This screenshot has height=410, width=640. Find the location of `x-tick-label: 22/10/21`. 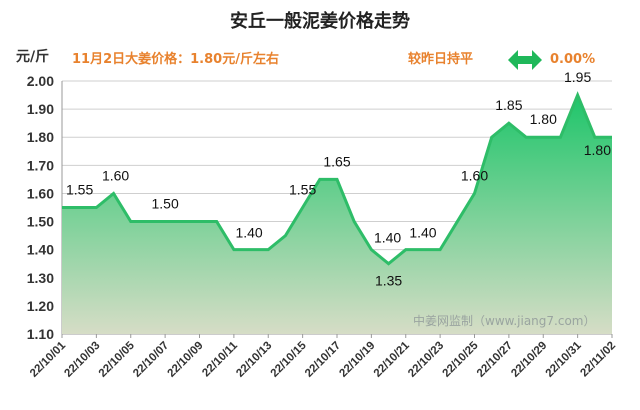

x-tick-label: 22/10/21 is located at coordinates (392, 359).